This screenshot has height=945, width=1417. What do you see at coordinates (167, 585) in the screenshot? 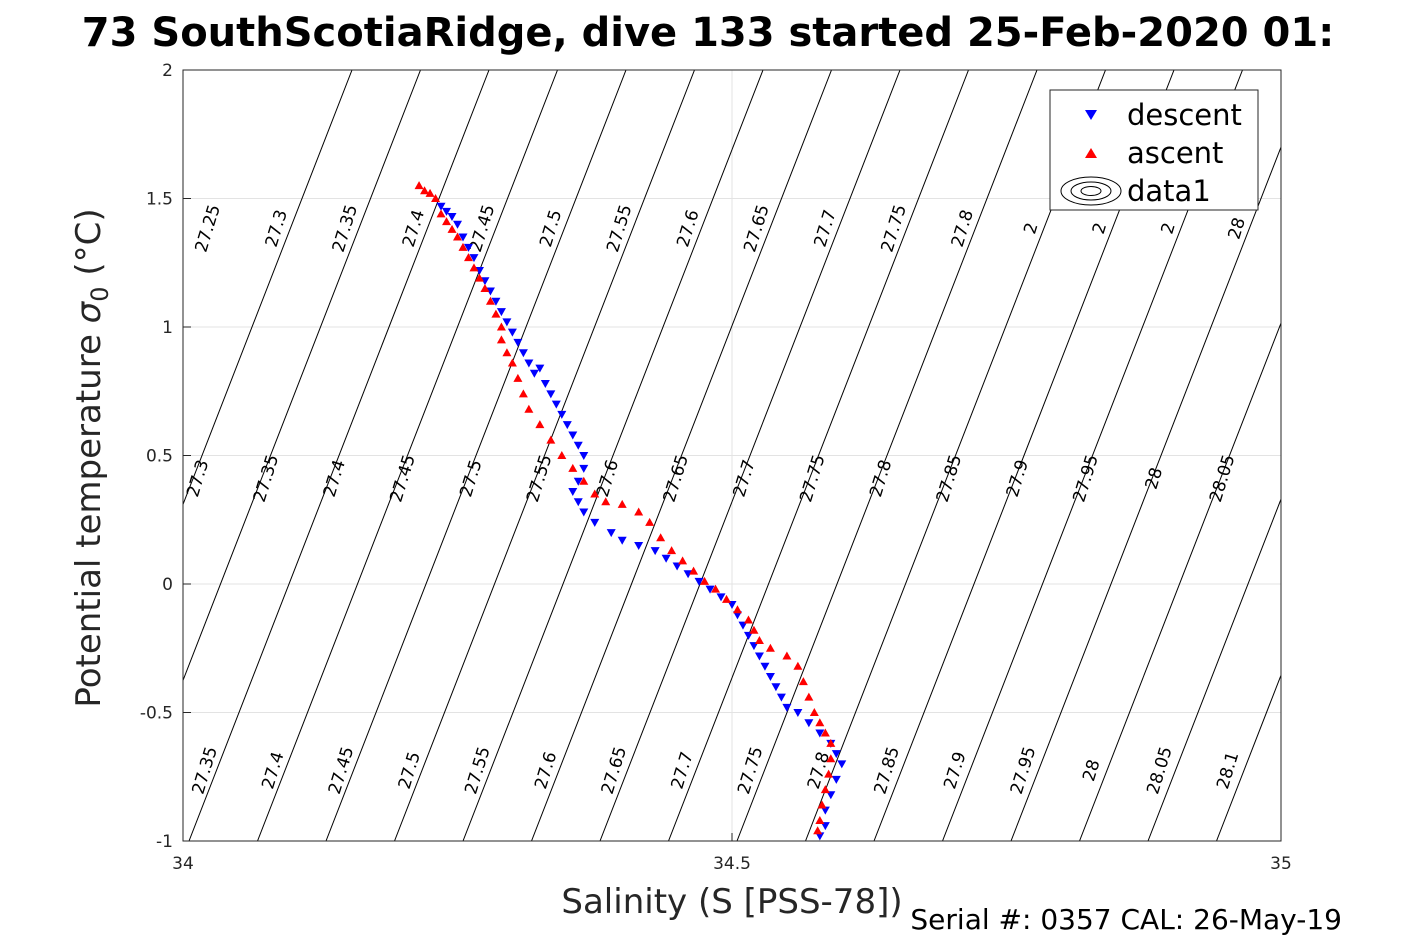
I see `y-tick-label: 0` at bounding box center [167, 585].